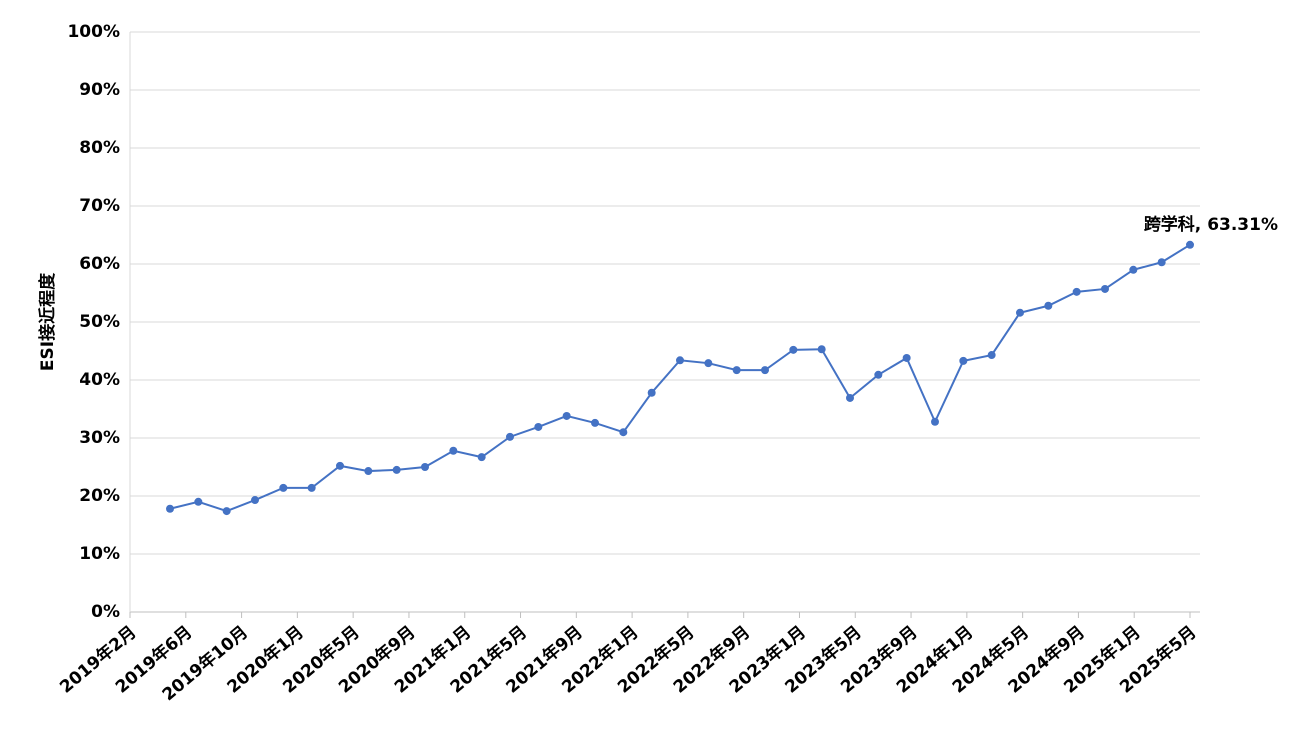 Image resolution: width=1313 pixels, height=744 pixels. I want to click on y-tick-label: 40%, so click(99, 380).